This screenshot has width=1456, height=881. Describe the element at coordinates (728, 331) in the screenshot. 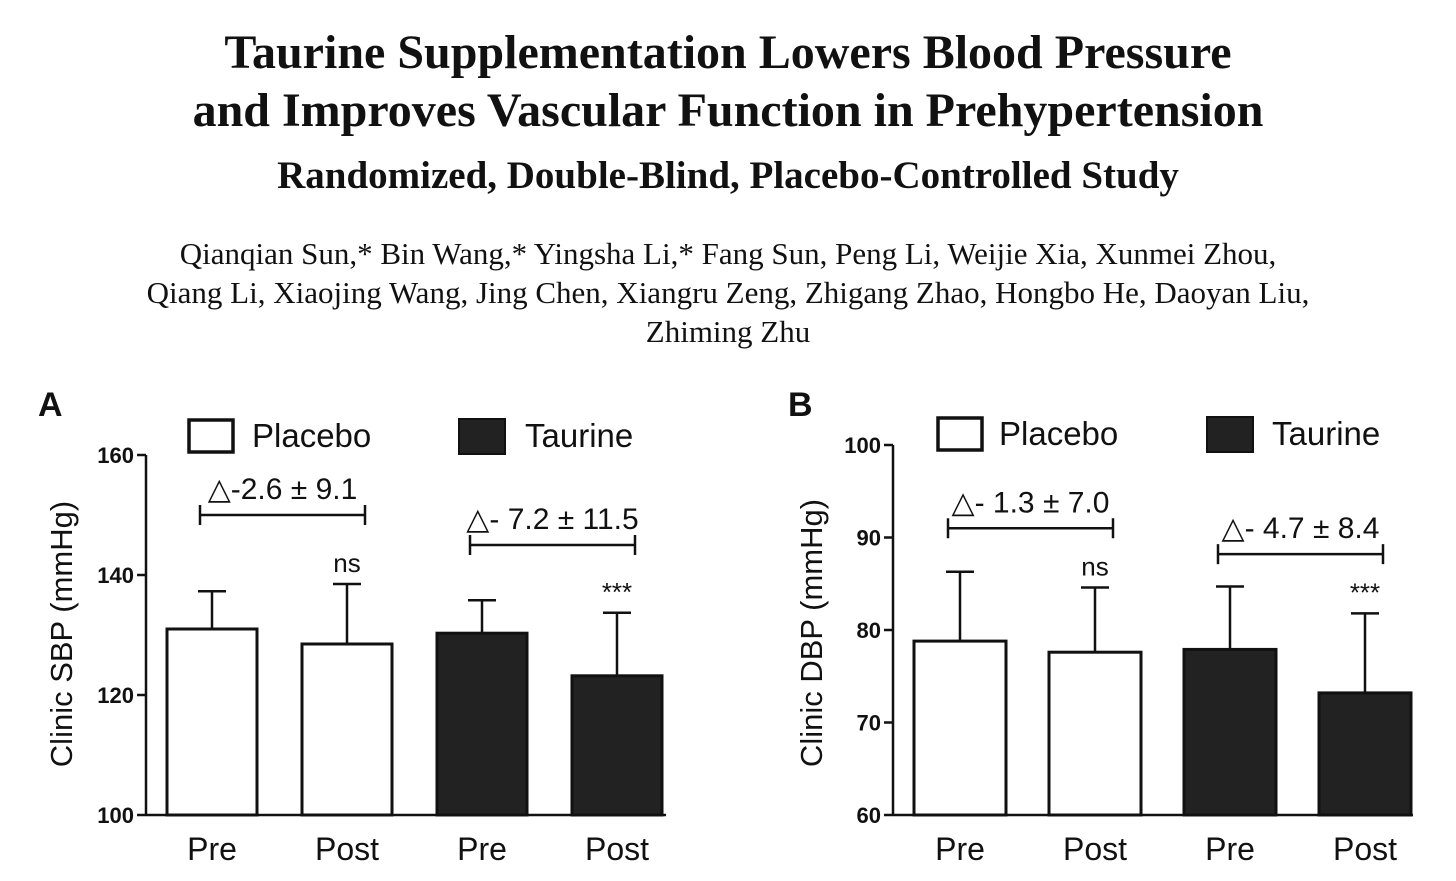

I see `authors-line-3: Zhiming Zhu` at that location.